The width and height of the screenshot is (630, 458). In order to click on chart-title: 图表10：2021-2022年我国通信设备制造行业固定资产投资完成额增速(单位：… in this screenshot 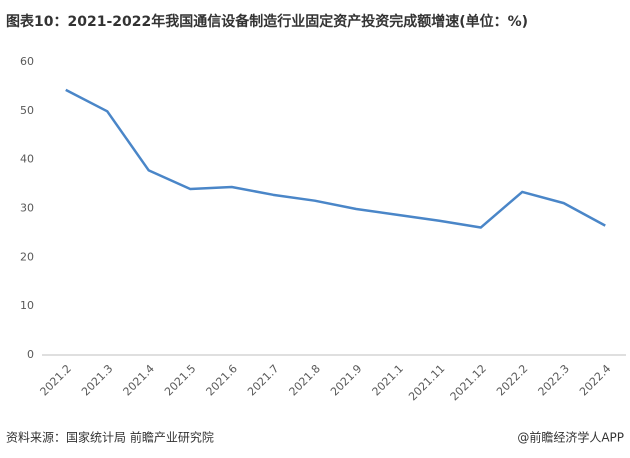, I will do `click(267, 21)`.